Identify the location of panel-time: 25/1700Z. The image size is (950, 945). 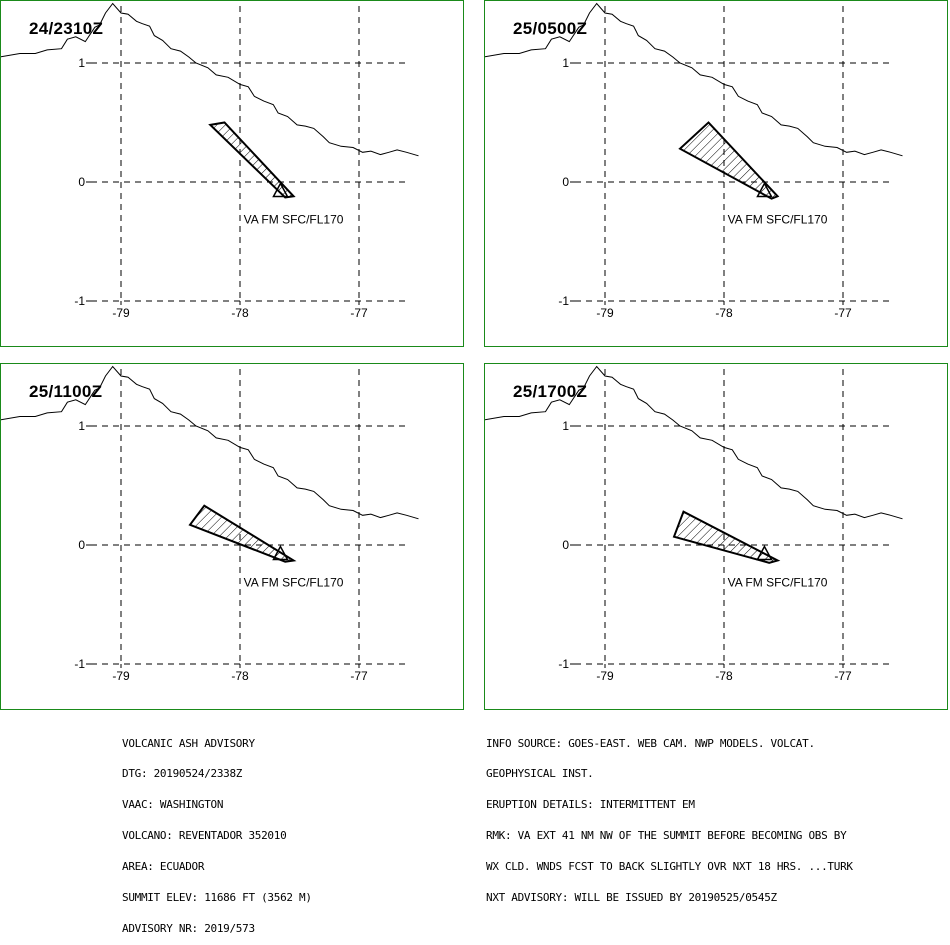
(550, 391).